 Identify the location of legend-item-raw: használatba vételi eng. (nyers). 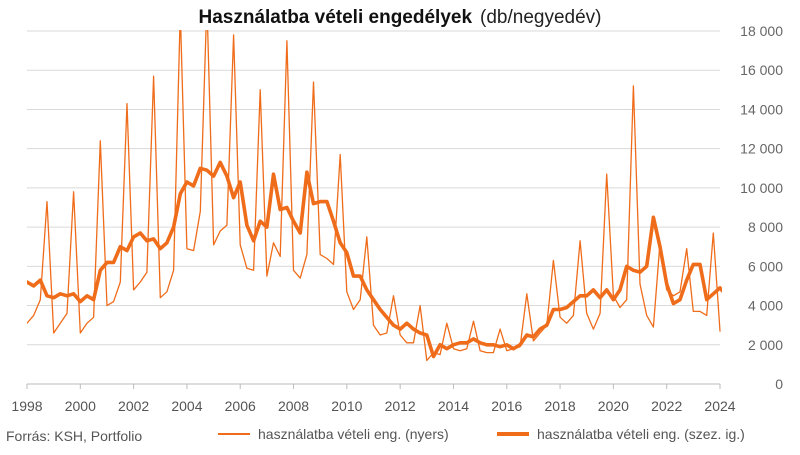
(333, 434).